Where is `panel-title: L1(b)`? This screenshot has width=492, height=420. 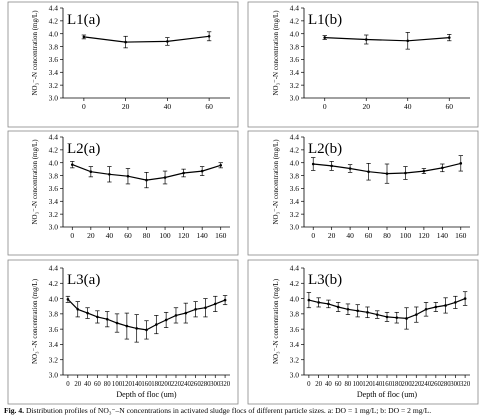
panel-title: L1(b) is located at coordinates (325, 20).